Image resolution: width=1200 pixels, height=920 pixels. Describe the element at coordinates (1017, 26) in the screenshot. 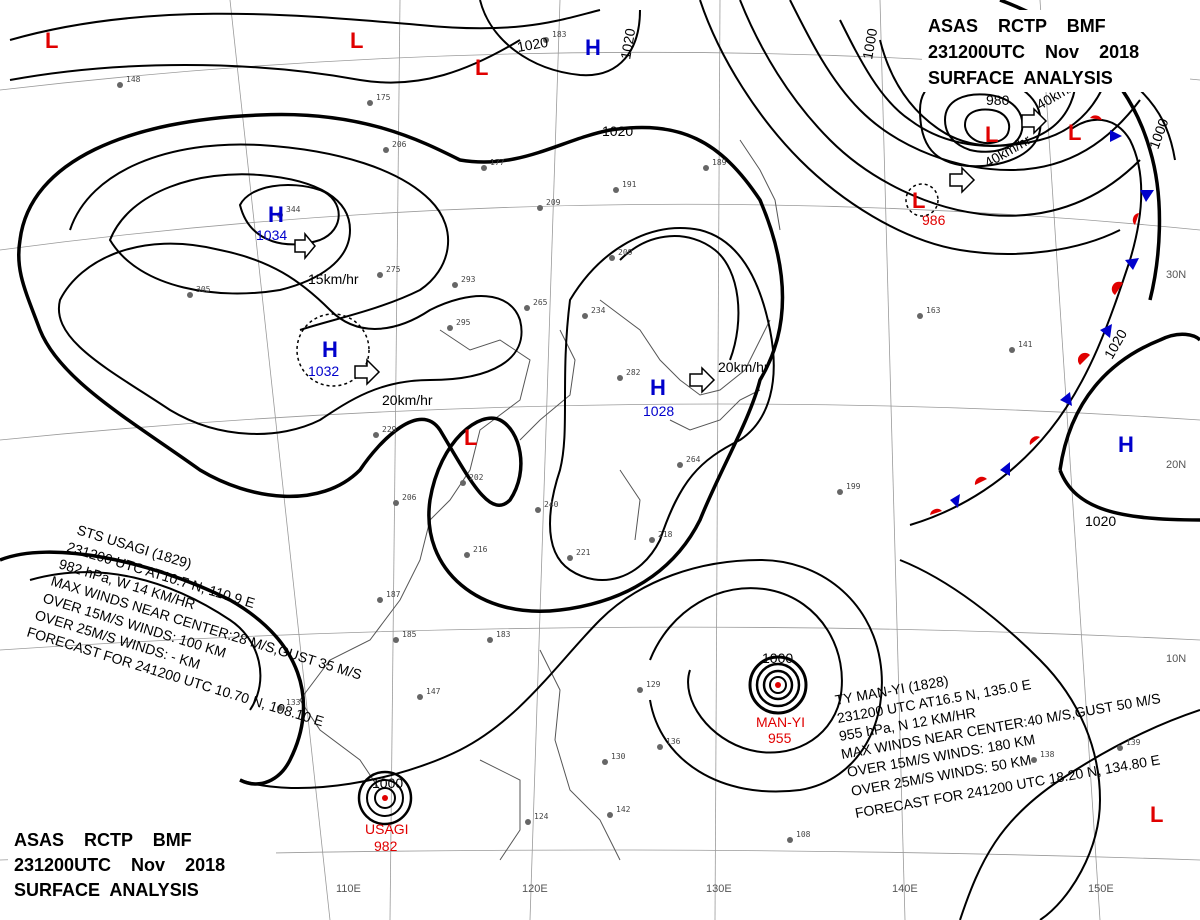

I see `header-top-line-1: ASAS RCTP BMF` at that location.